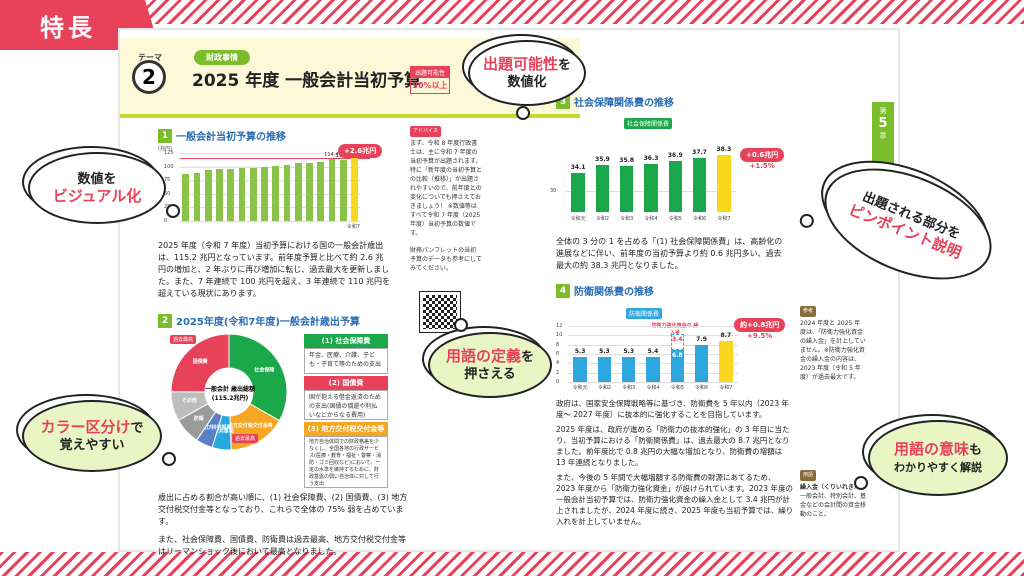  I want to click on chart4-ytick: 8, so click(558, 344).